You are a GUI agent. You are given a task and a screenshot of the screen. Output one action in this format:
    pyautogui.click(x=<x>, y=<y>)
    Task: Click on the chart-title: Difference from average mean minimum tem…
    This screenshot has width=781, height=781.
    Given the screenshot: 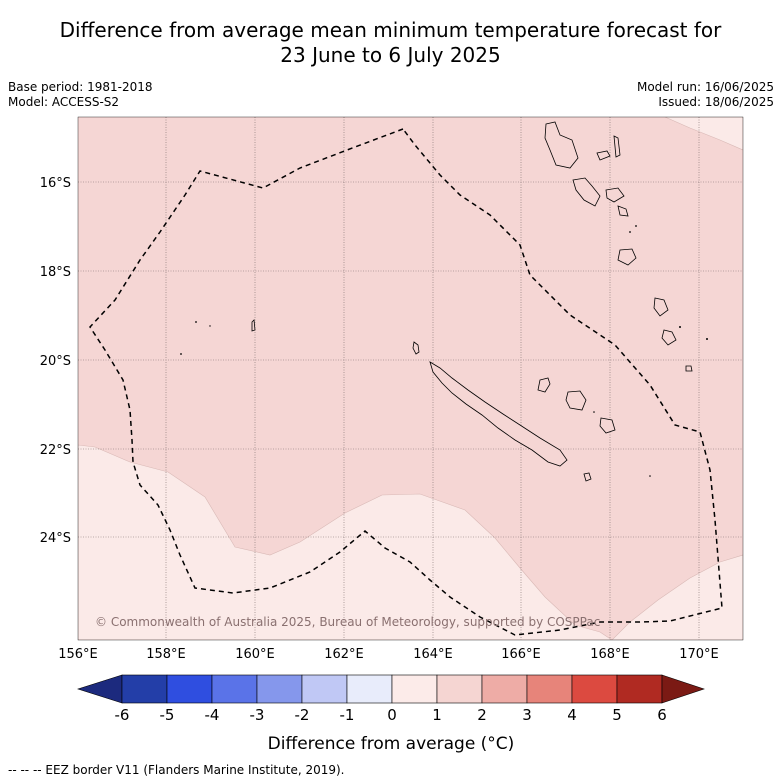 What is the action you would take?
    pyautogui.click(x=390, y=43)
    